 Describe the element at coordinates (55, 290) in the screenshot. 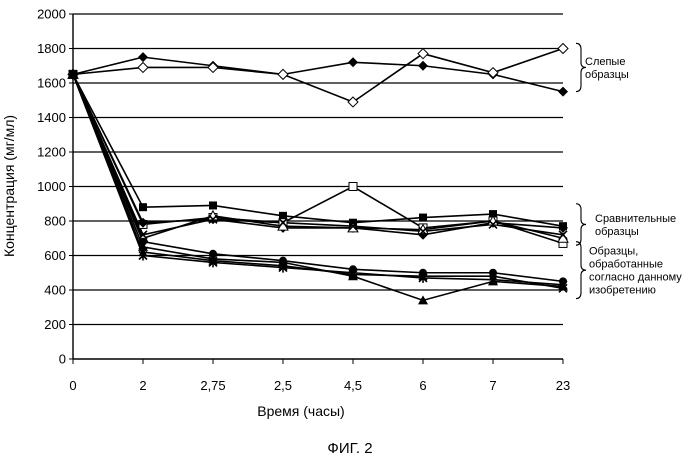

I see `y-tick-label: 400` at that location.